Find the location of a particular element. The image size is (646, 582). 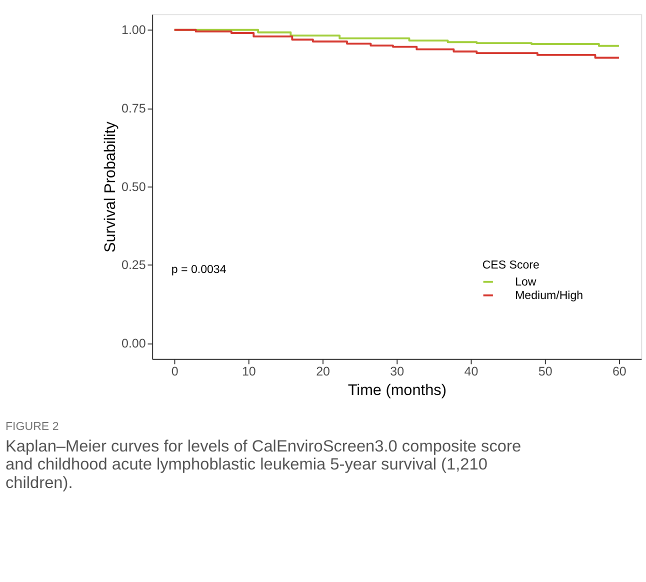

x-tick-label: 60 is located at coordinates (619, 371).